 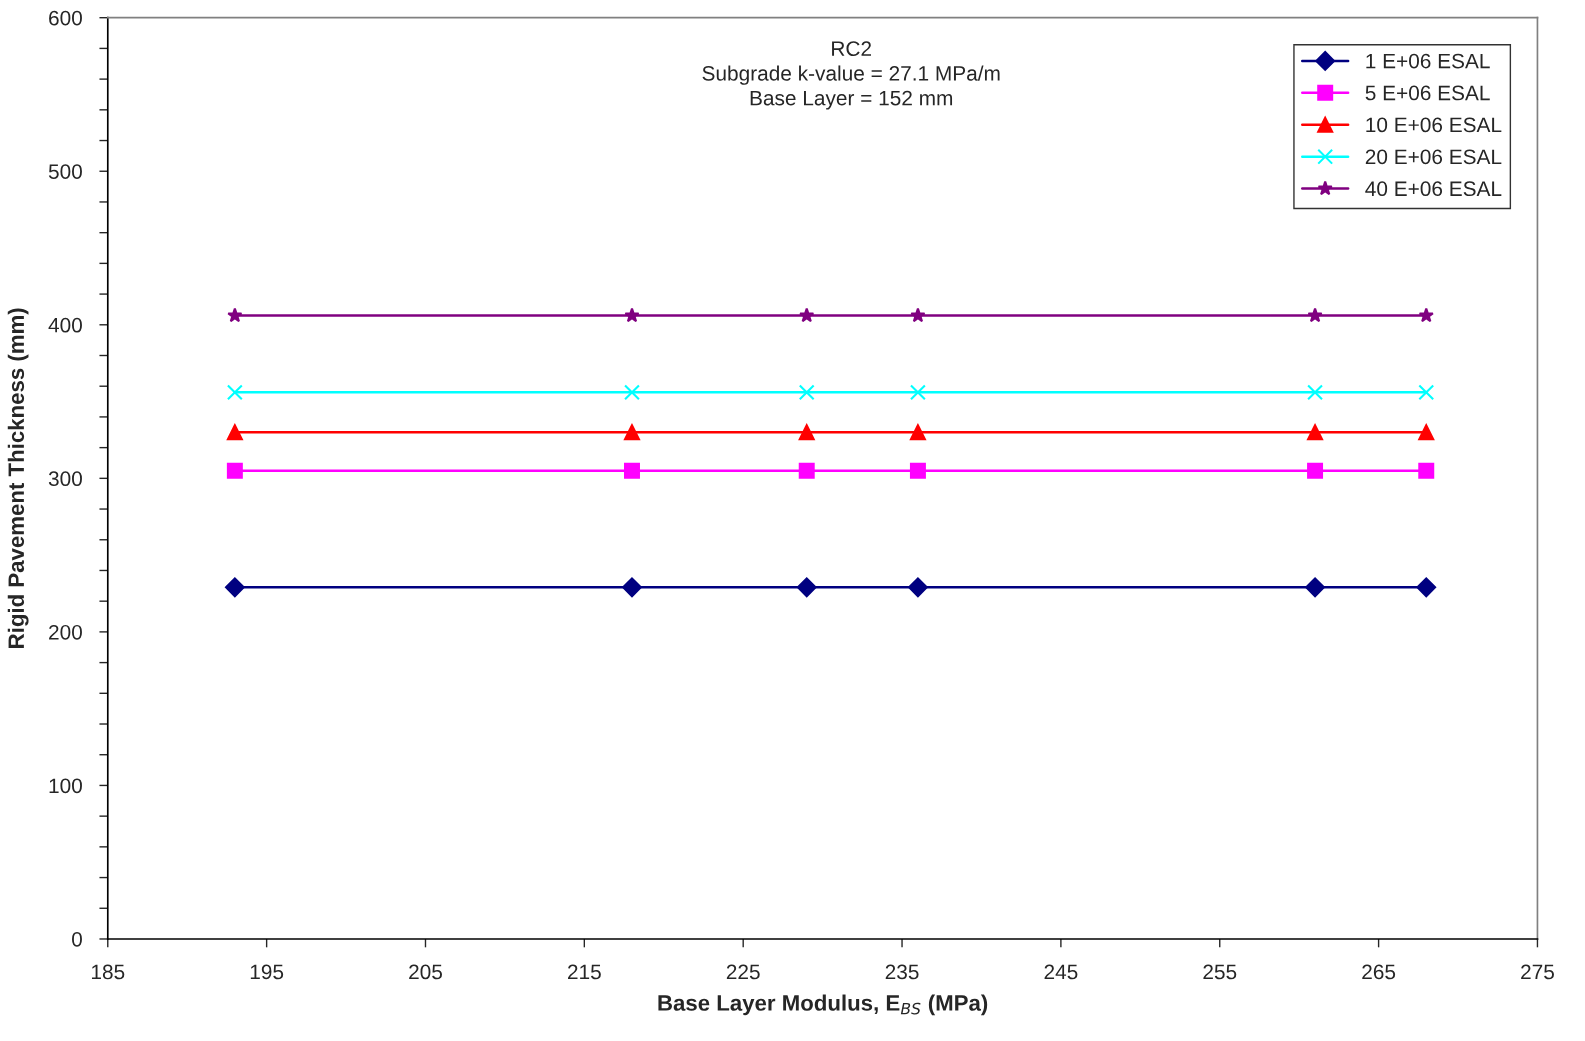 I want to click on x-tick-label: 195, so click(x=267, y=972).